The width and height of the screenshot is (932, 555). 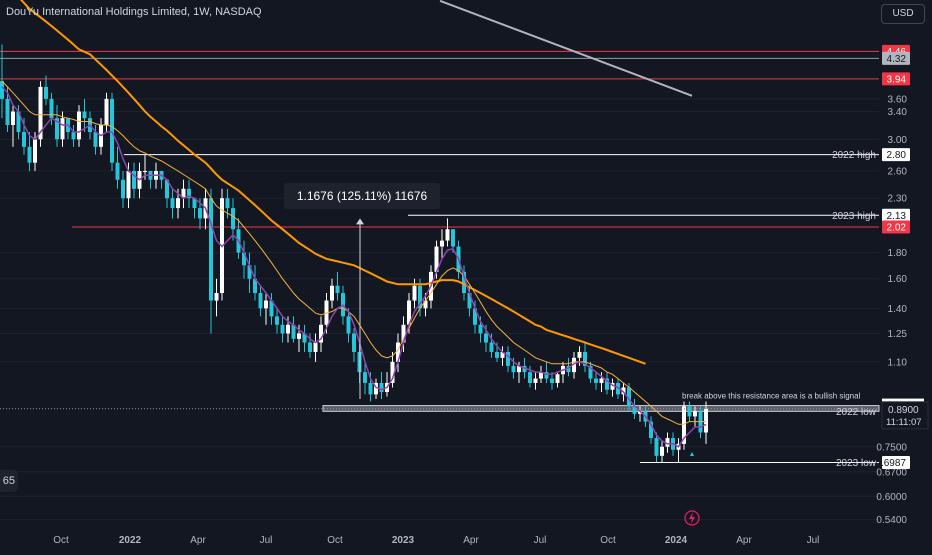 I want to click on y-tick-label: 0.6700, so click(x=891, y=472).